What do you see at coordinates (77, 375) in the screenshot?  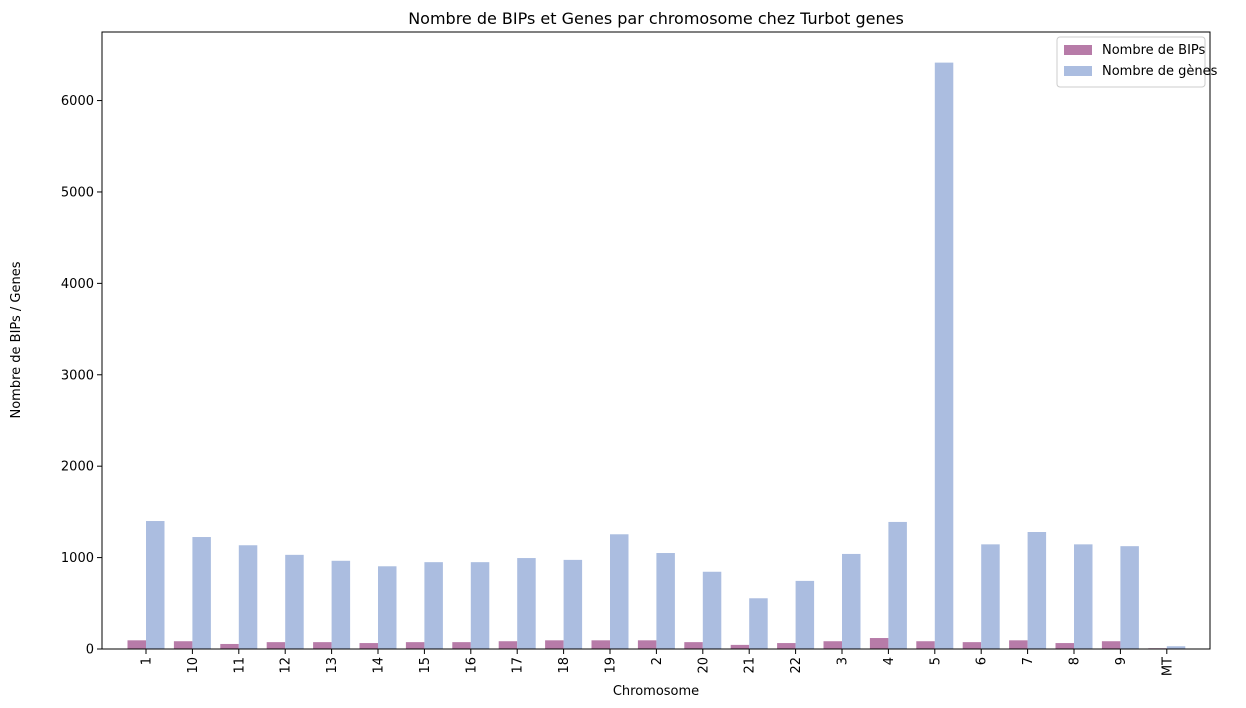 I see `y-tick-label: 3000` at bounding box center [77, 375].